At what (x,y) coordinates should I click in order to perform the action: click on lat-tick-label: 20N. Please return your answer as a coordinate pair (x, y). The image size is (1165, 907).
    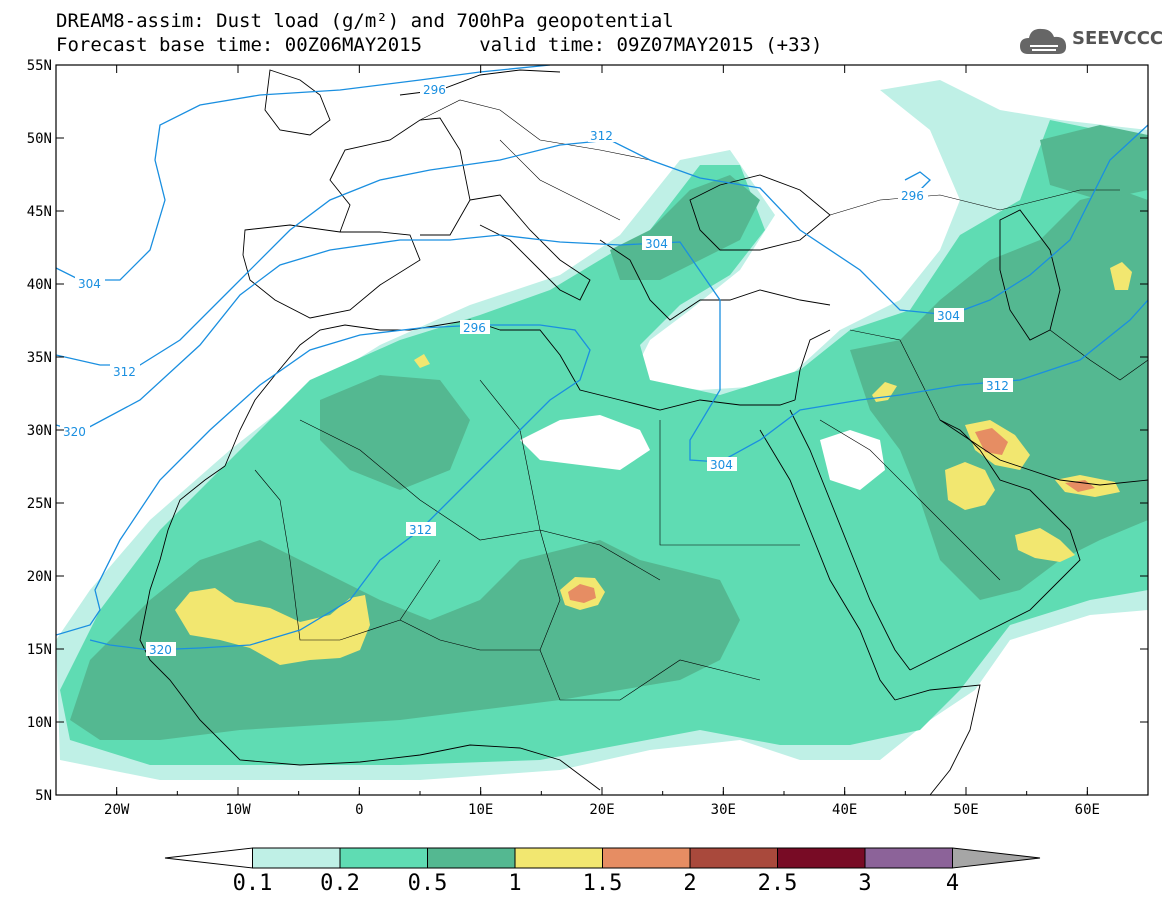
    Looking at the image, I should click on (39, 577).